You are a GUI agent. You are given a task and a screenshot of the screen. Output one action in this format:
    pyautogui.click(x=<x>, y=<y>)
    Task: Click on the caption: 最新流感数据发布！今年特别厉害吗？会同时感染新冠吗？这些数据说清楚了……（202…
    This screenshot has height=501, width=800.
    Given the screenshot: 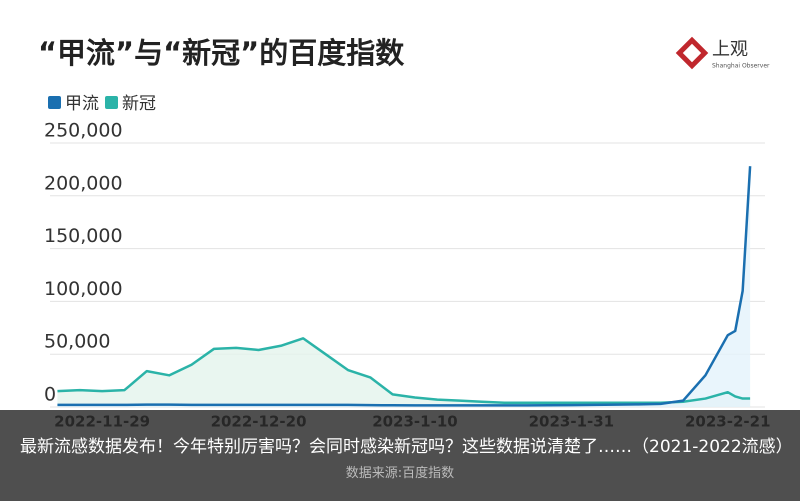 What is the action you would take?
    pyautogui.click(x=406, y=447)
    